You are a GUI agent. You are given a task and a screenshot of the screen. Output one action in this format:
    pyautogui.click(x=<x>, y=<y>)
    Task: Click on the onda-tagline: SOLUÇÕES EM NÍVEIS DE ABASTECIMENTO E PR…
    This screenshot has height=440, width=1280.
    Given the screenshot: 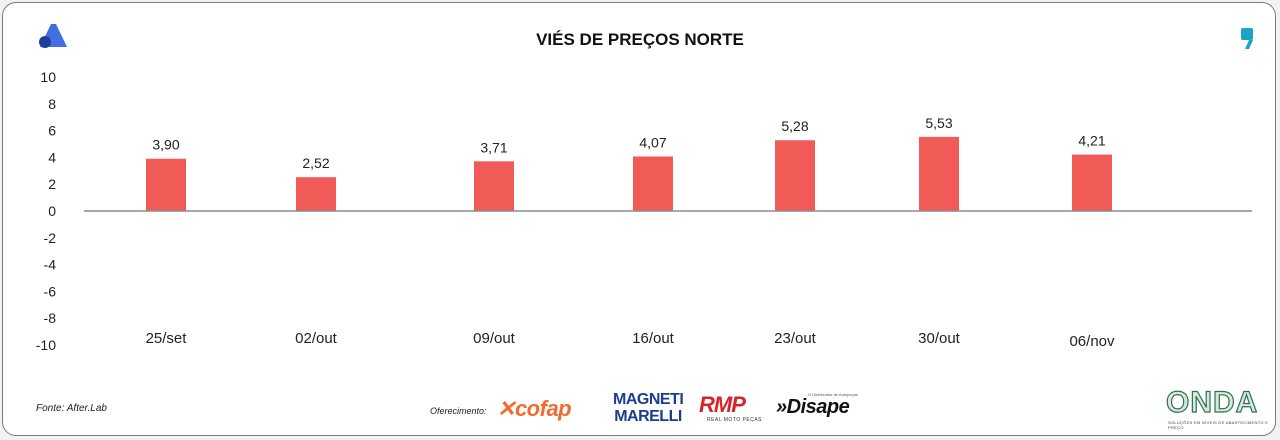 What is the action you would take?
    pyautogui.click(x=1218, y=425)
    